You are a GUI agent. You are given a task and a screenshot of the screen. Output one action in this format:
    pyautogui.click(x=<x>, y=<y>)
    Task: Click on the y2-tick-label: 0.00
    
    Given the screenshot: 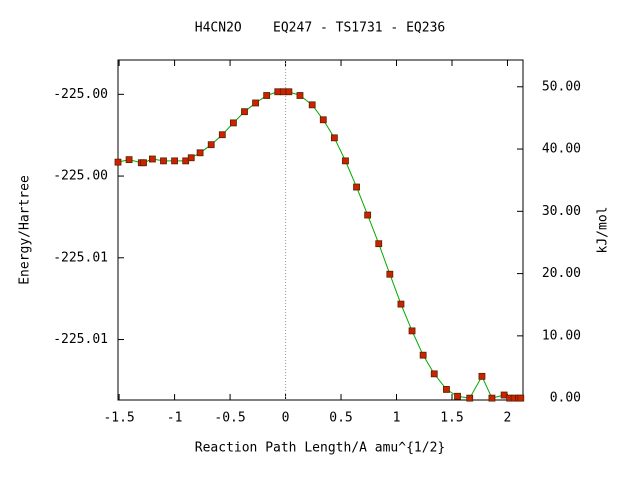 What is the action you would take?
    pyautogui.click(x=565, y=398)
    